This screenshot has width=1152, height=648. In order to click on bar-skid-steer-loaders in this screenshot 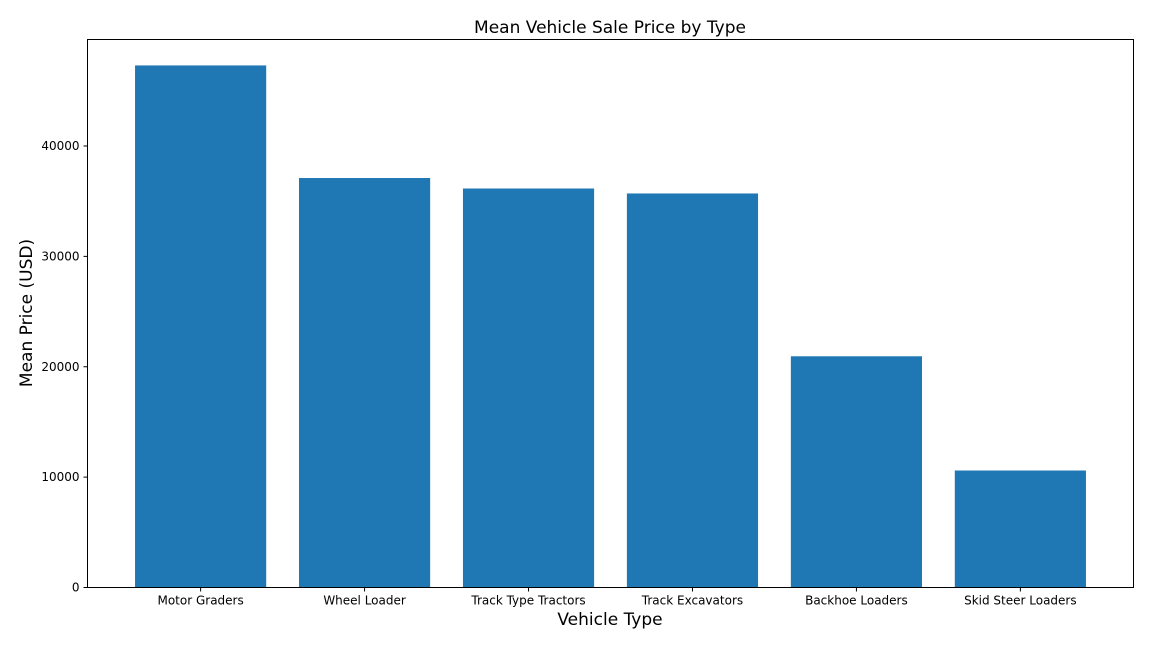, I will do `click(1020, 529)`.